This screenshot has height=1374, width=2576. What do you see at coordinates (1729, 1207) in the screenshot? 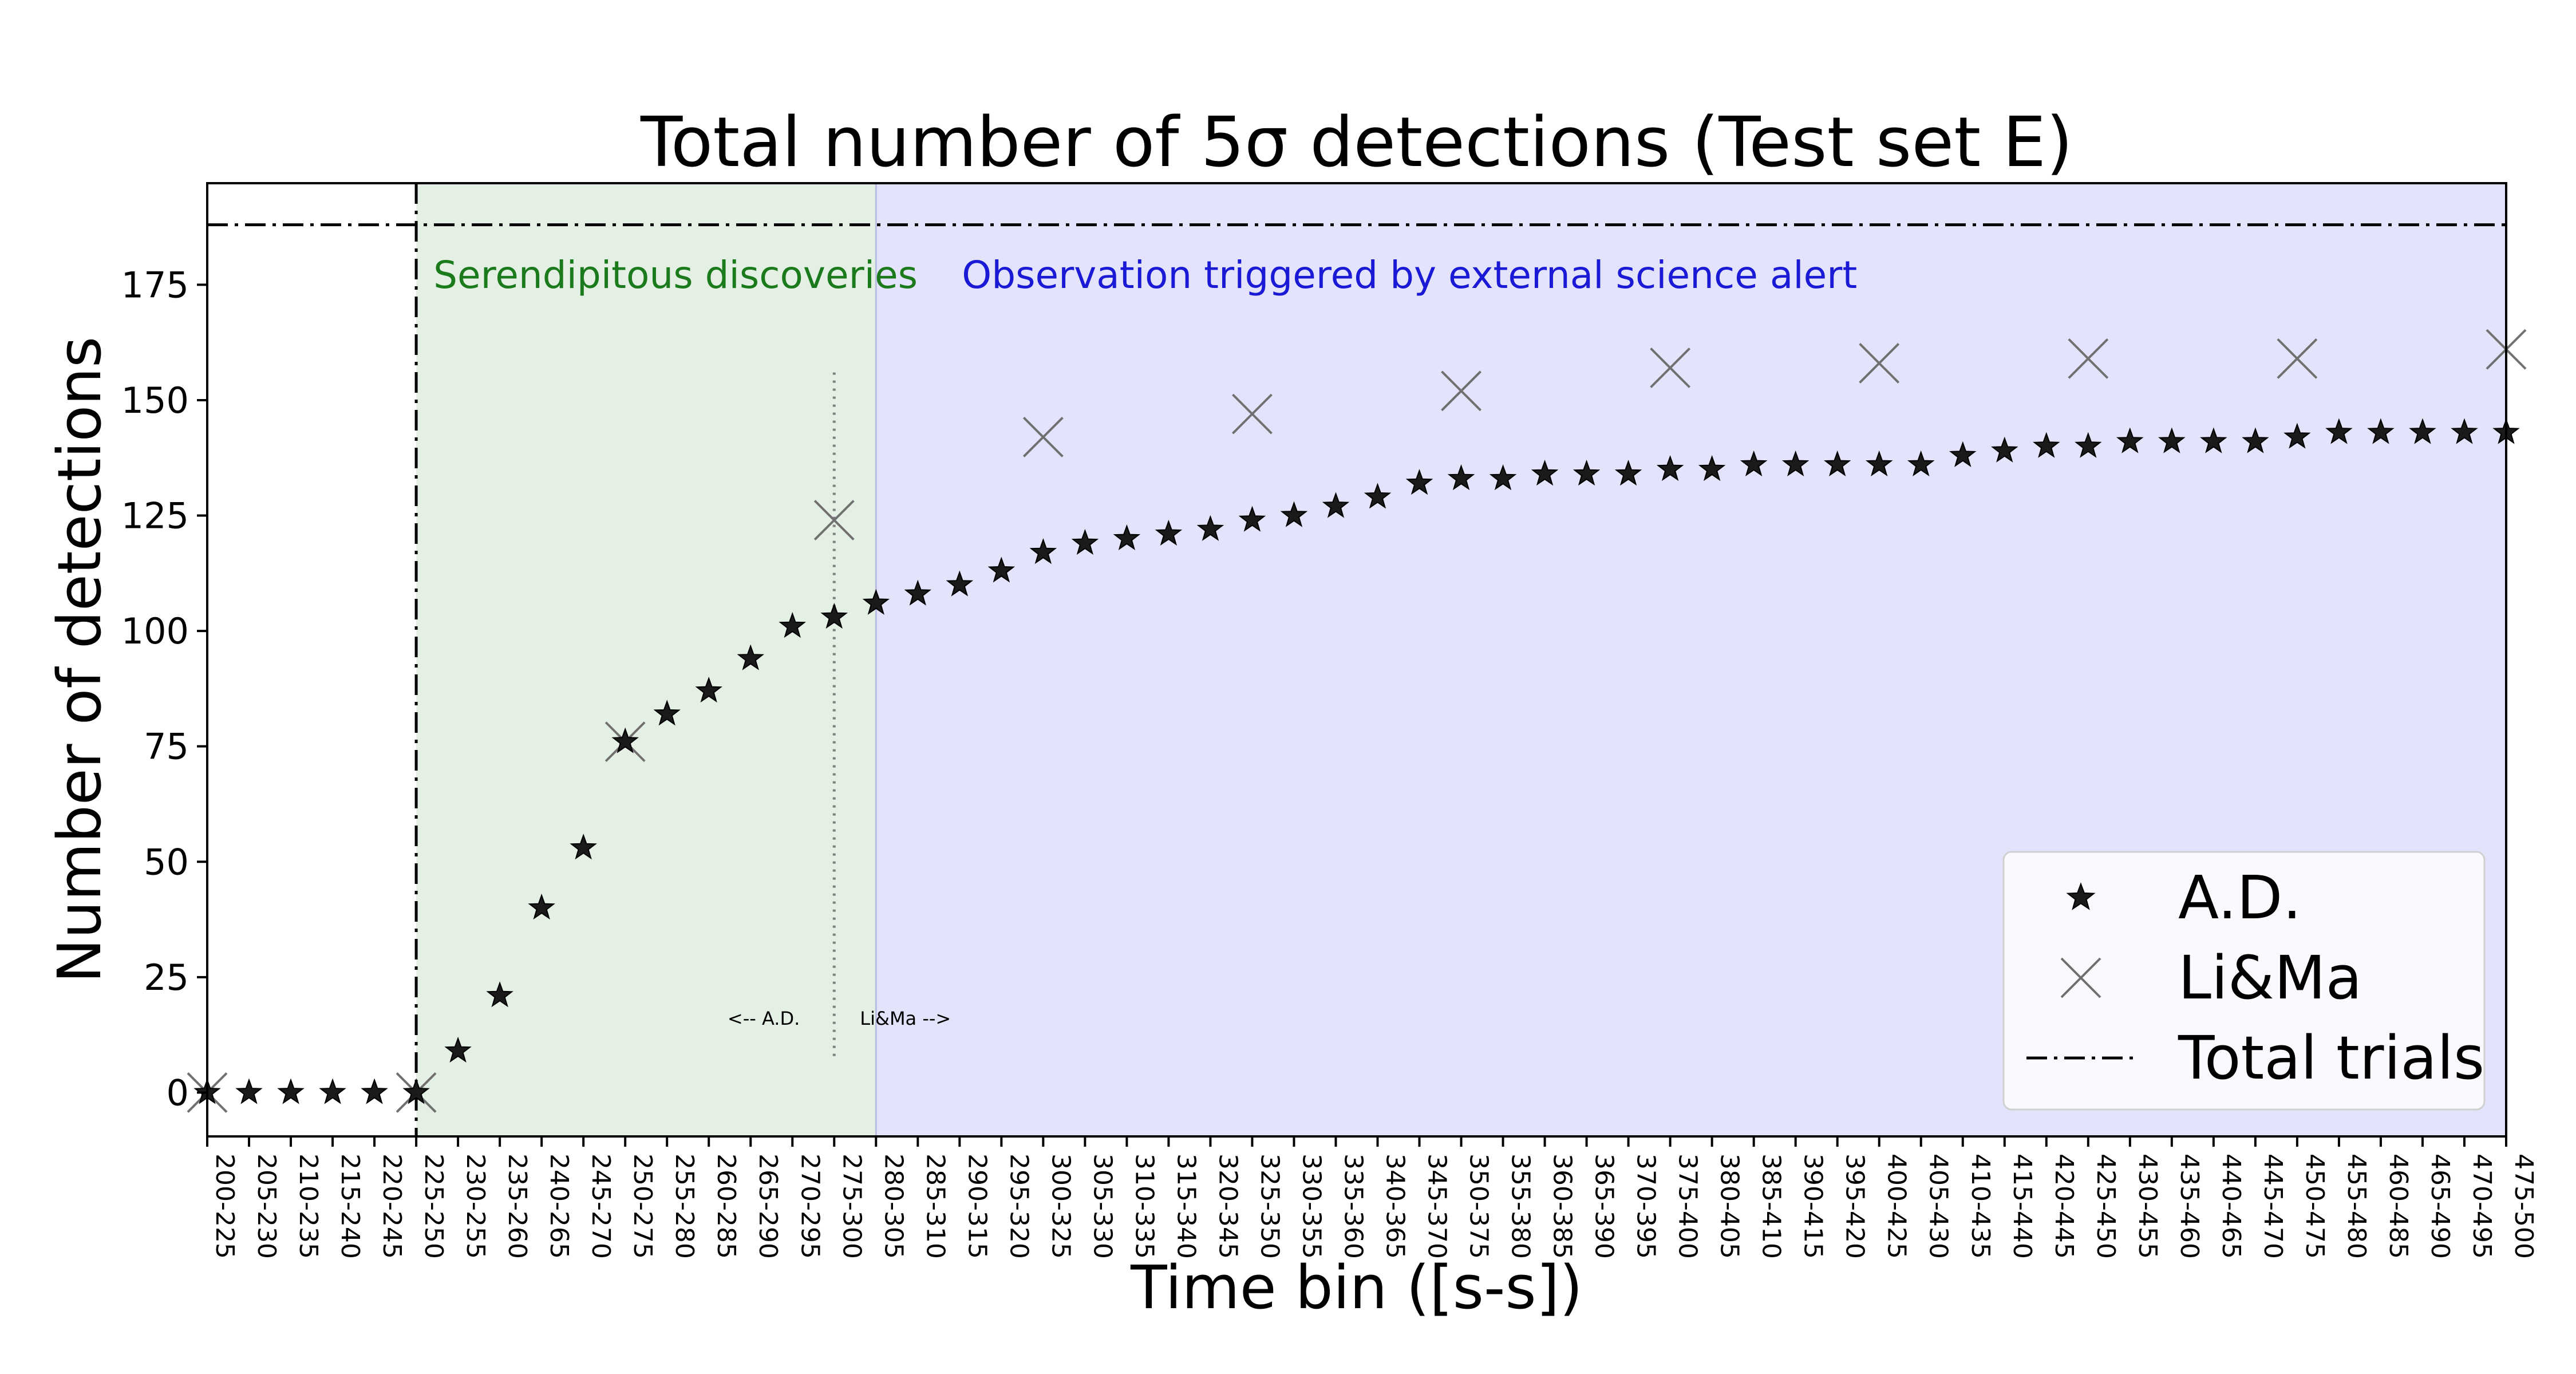
I see `x-tick-label: 380-405` at bounding box center [1729, 1207].